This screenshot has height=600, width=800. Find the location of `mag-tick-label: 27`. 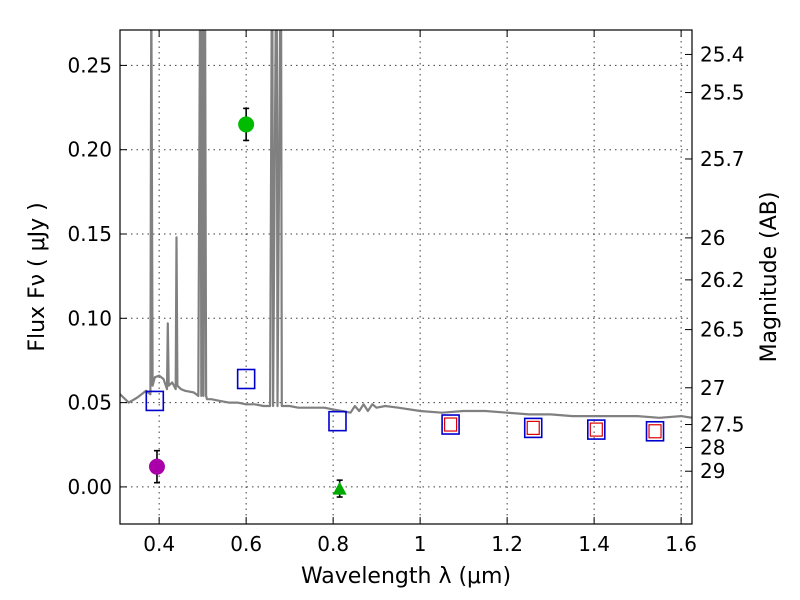

mag-tick-label: 27 is located at coordinates (712, 388).